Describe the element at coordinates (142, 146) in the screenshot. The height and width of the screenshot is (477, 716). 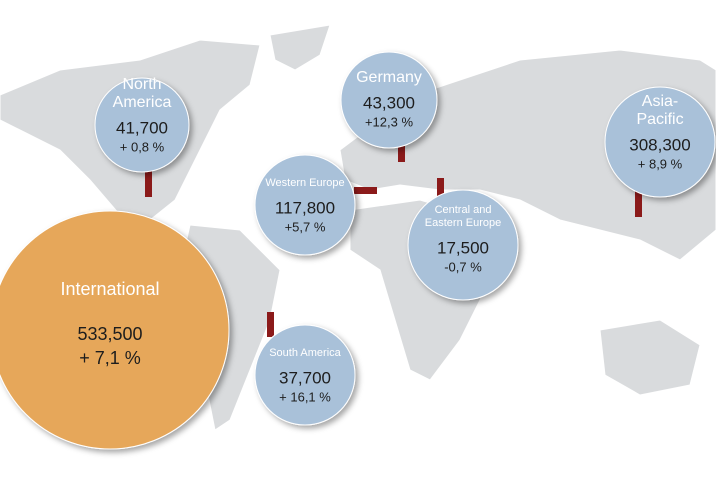
I see `region-change: + 0,8 %` at that location.